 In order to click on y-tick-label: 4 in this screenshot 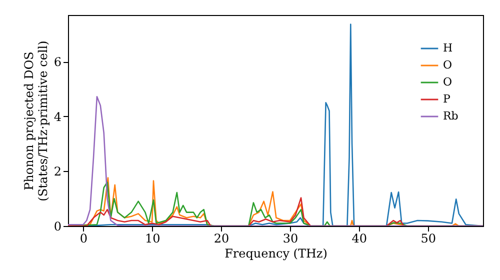, I will do `click(58, 117)`.